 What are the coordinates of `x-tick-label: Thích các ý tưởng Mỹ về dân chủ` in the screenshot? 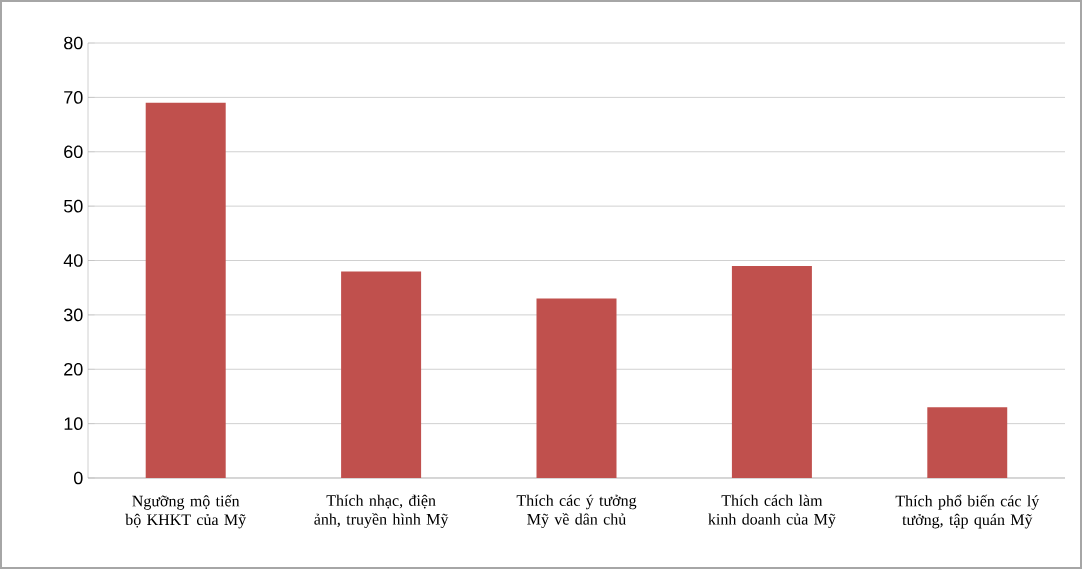 It's located at (576, 511).